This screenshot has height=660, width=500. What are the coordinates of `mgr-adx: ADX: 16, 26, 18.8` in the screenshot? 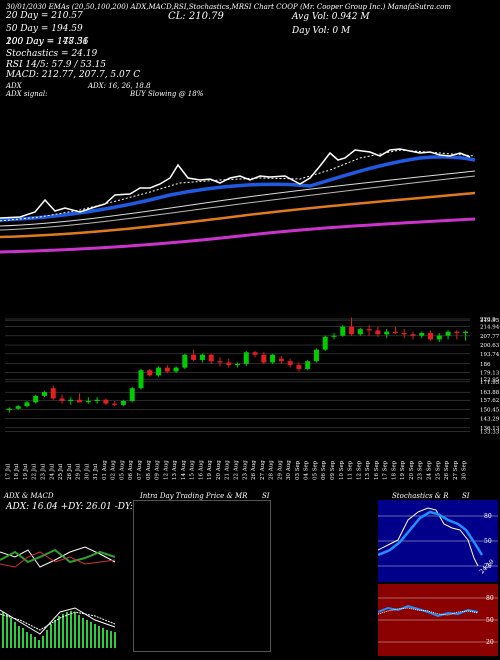 It's located at (119, 86).